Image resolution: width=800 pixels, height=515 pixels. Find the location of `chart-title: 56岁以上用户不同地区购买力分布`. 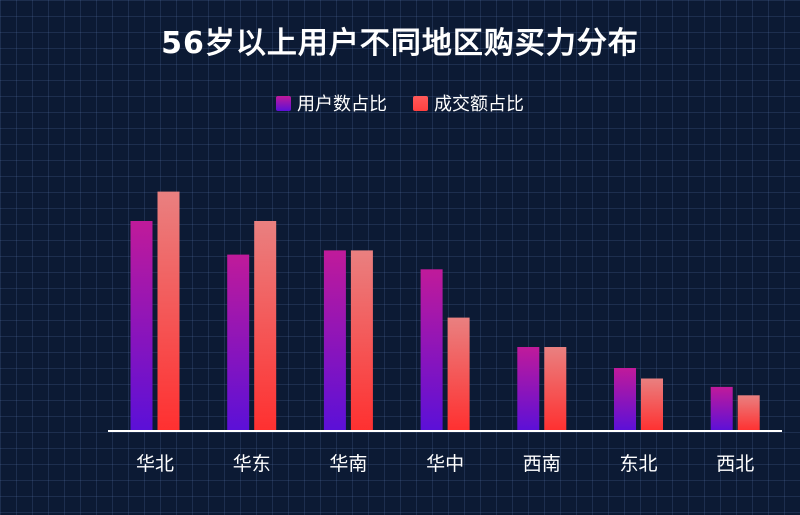

chart-title: 56岁以上用户不同地区购买力分布 is located at coordinates (400, 43).